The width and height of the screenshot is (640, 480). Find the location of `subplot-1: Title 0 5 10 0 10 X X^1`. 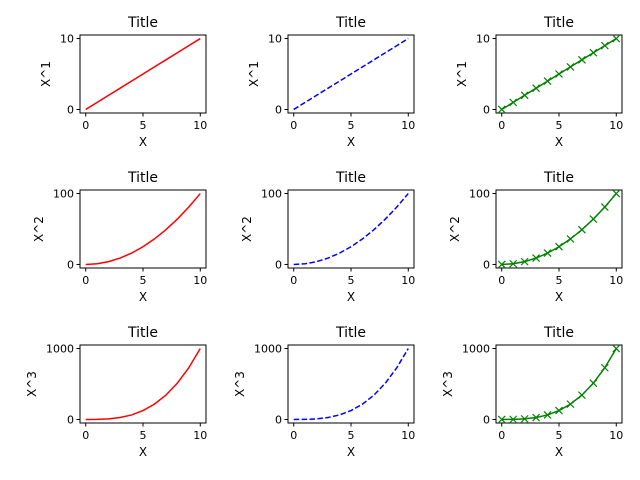

subplot-1: Title 0 5 10 0 10 X X^1 is located at coordinates (123, 82).